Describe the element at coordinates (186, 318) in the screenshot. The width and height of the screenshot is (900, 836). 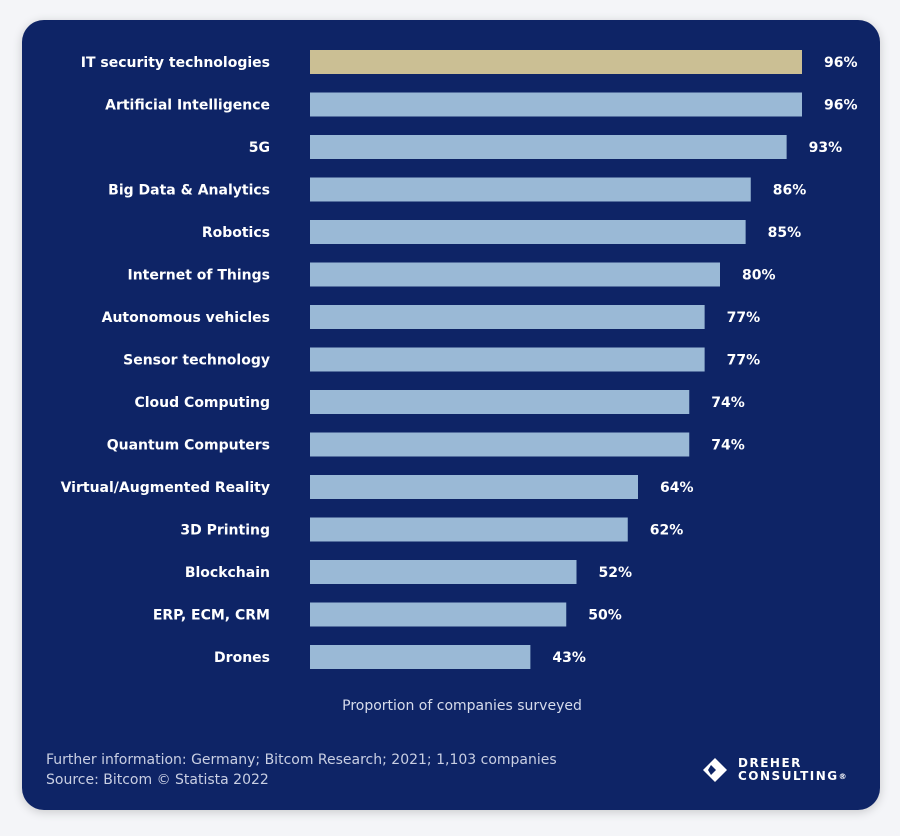
I see `category-label-6: Autonomous vehicles` at that location.